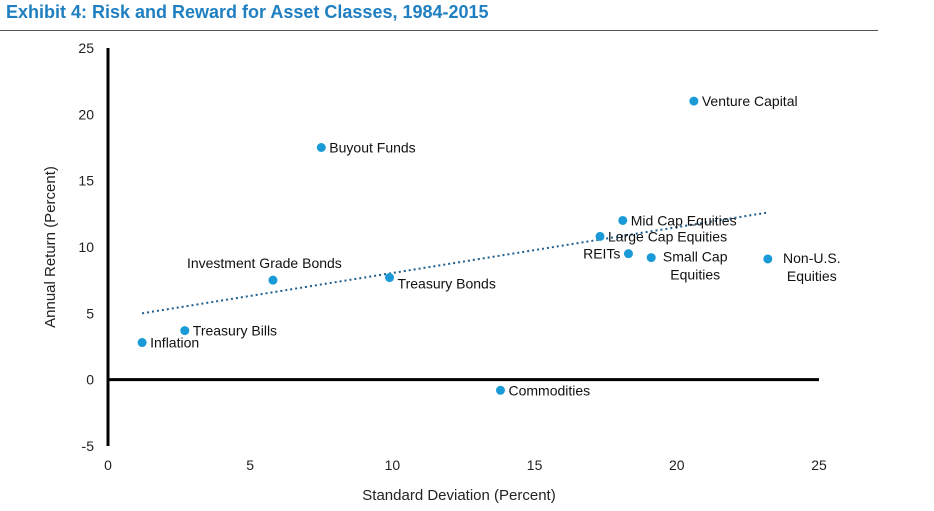 The height and width of the screenshot is (511, 934). What do you see at coordinates (86, 114) in the screenshot?
I see `y-tick-label: 20` at bounding box center [86, 114].